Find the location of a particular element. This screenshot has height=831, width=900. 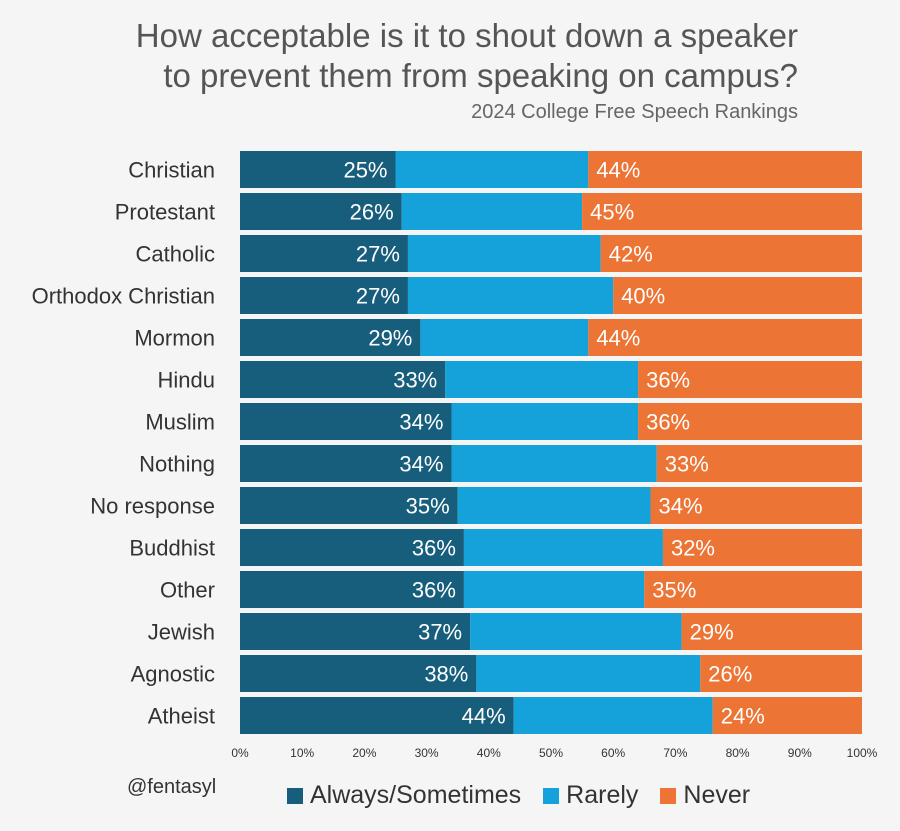

bar-protestant-rarely is located at coordinates (492, 211).